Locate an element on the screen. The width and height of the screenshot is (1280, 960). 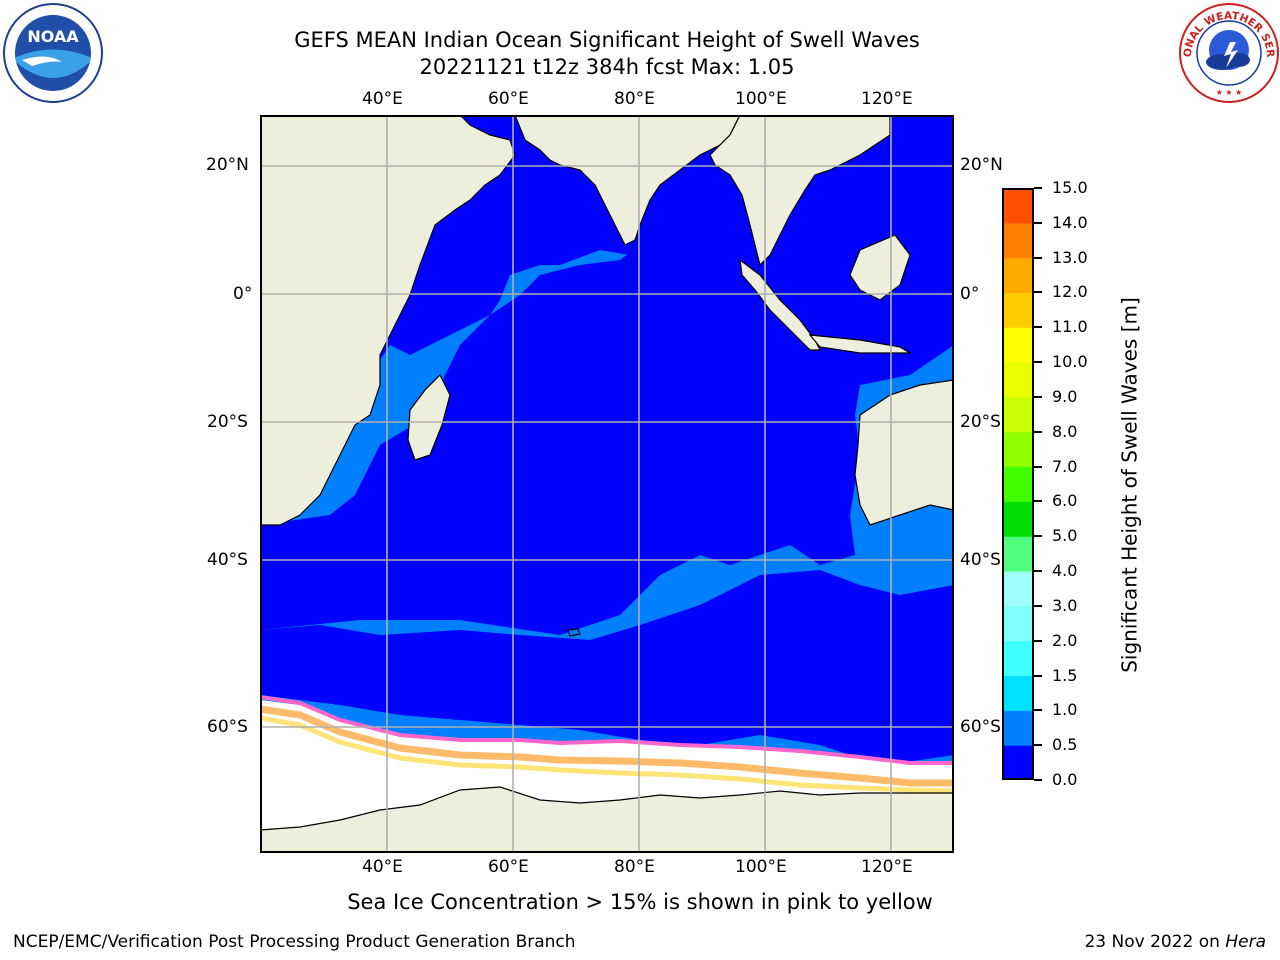
lat-label-right: 20°N is located at coordinates (981, 165).